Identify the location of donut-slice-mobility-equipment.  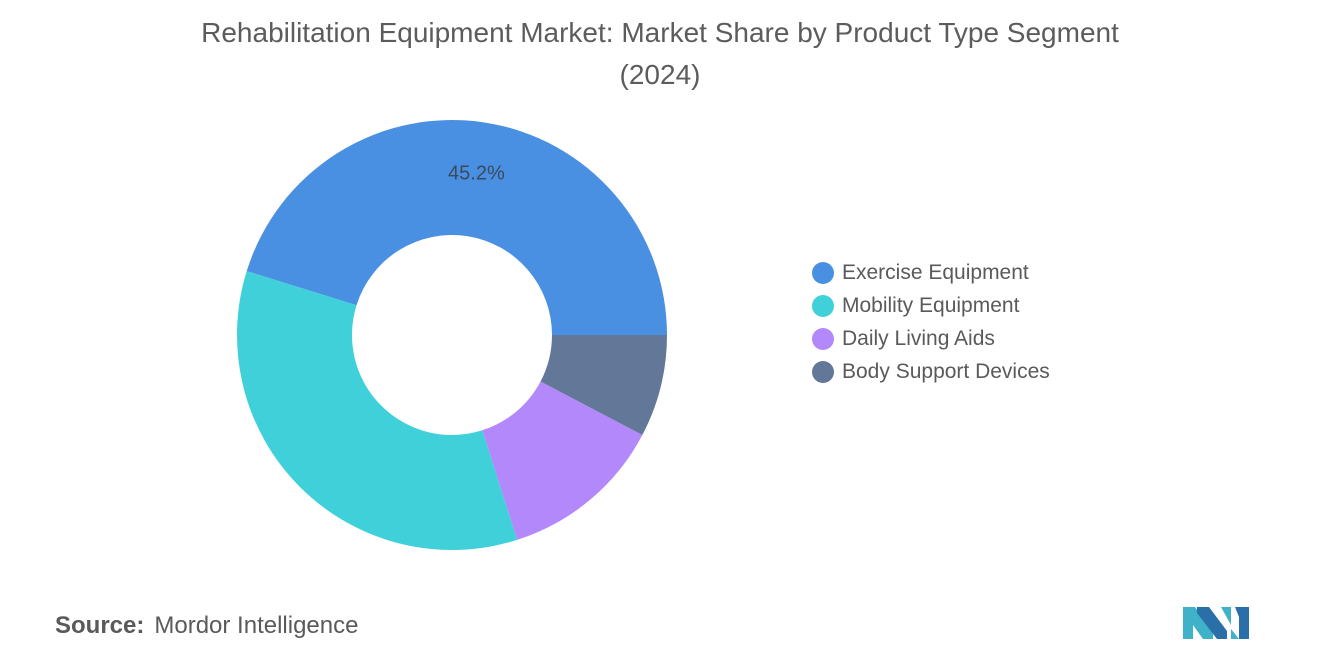
(377, 411).